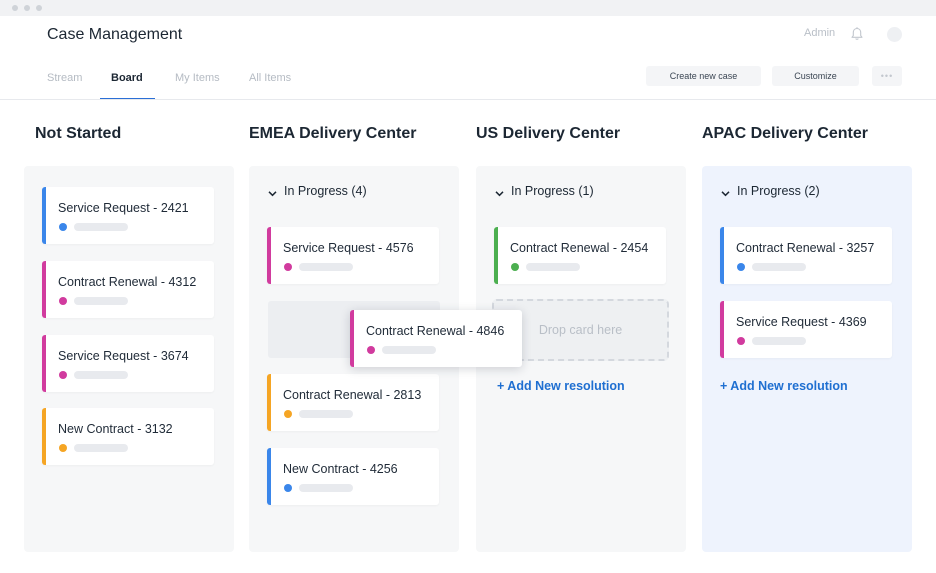 The height and width of the screenshot is (573, 936). What do you see at coordinates (806, 329) in the screenshot?
I see `case-card: Service Request - 4369` at bounding box center [806, 329].